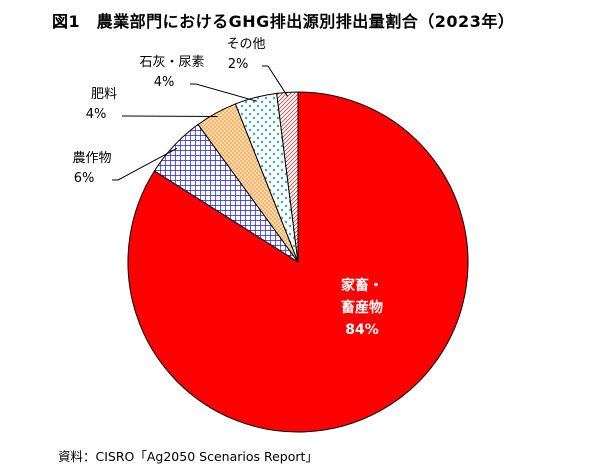 The image size is (600, 474). What do you see at coordinates (84, 178) in the screenshot?
I see `slice-value-label: 6%` at bounding box center [84, 178].